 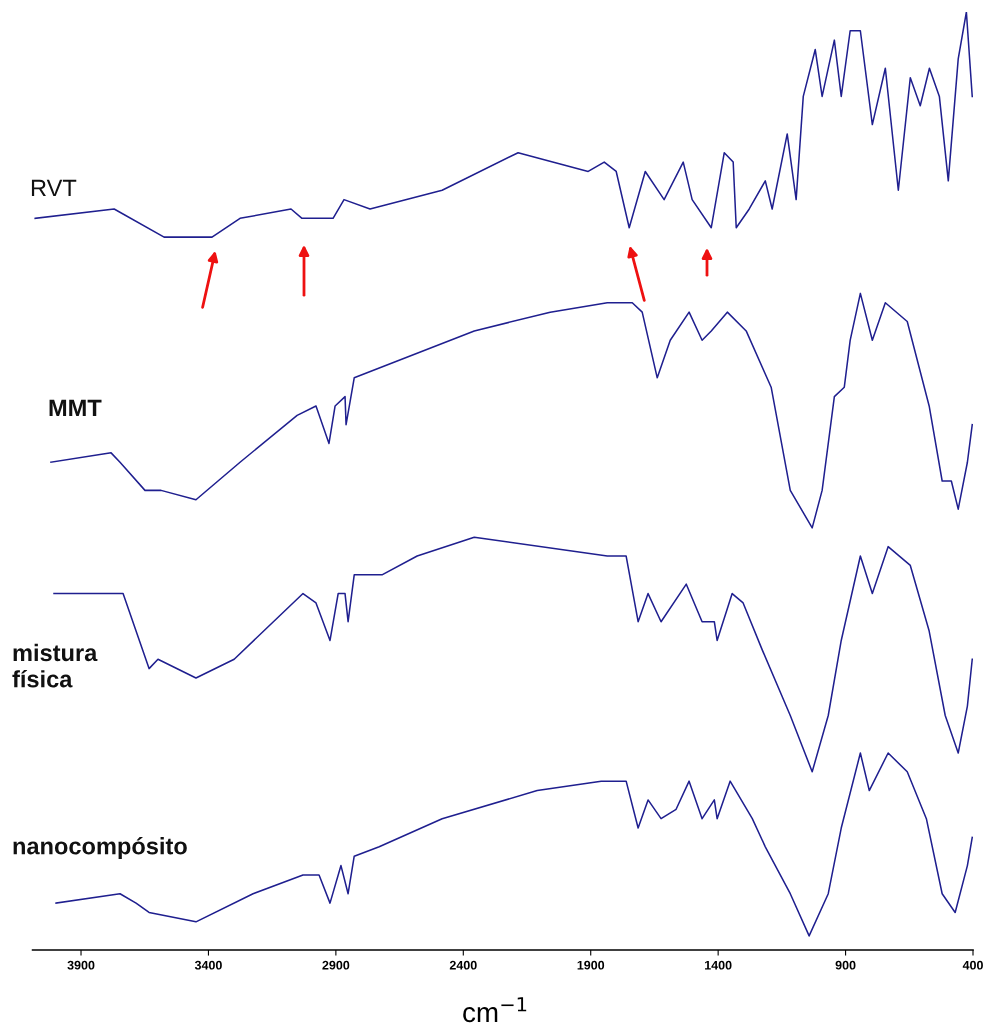 I want to click on series-label: mistura física, so click(x=55, y=665).